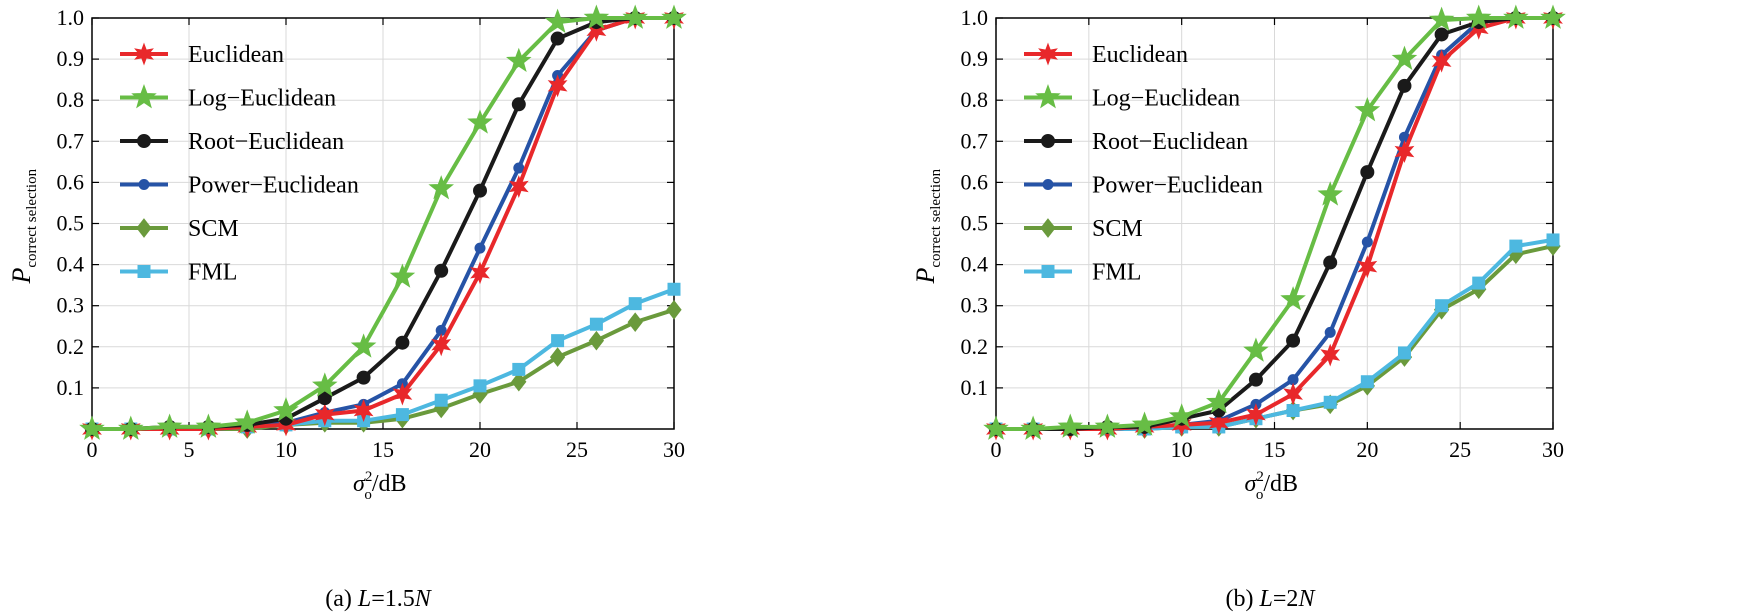  I want to click on y-tick-label: 0.1, so click(975, 387).